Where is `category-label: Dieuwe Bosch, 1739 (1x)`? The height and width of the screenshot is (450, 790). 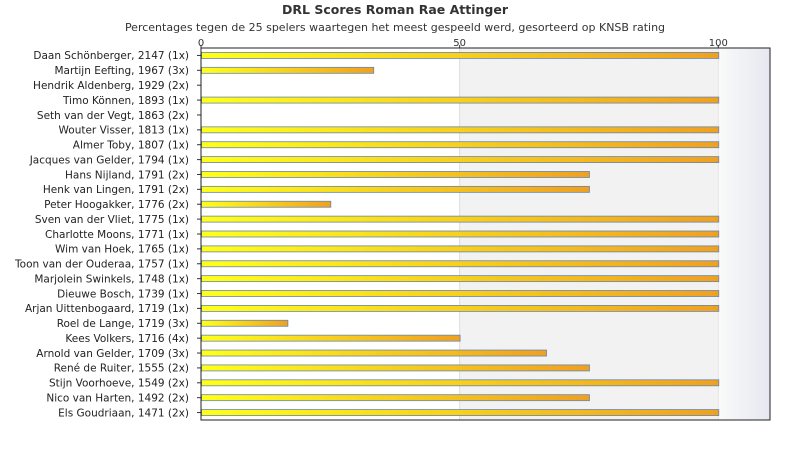
category-label: Dieuwe Bosch, 1739 (1x) is located at coordinates (123, 294).